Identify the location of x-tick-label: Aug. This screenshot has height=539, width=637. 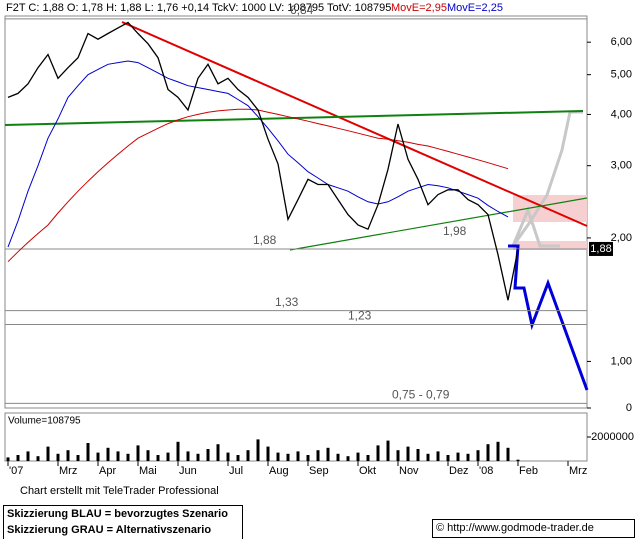
(279, 471).